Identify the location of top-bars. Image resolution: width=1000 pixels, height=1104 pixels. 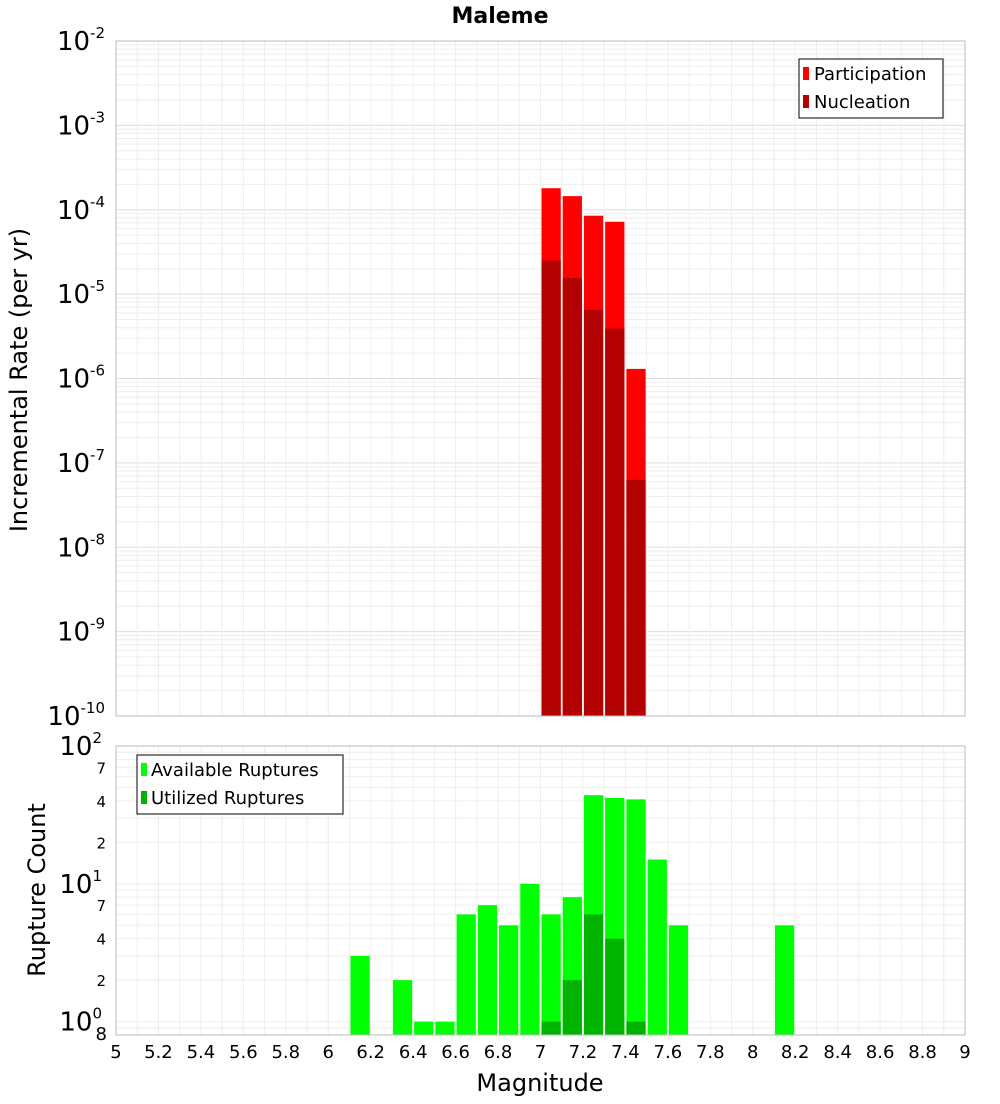
(593, 452).